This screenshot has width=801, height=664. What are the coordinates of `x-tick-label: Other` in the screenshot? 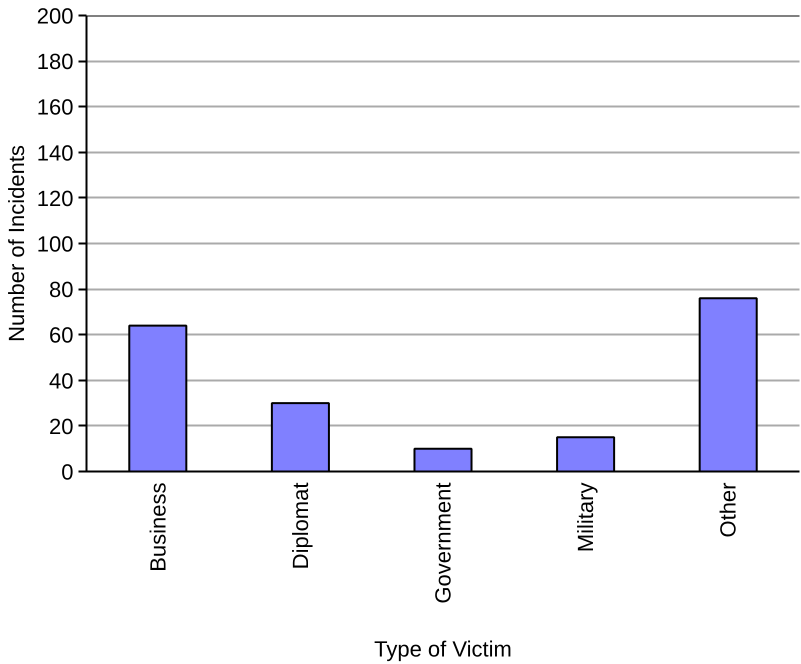 It's located at (728, 510).